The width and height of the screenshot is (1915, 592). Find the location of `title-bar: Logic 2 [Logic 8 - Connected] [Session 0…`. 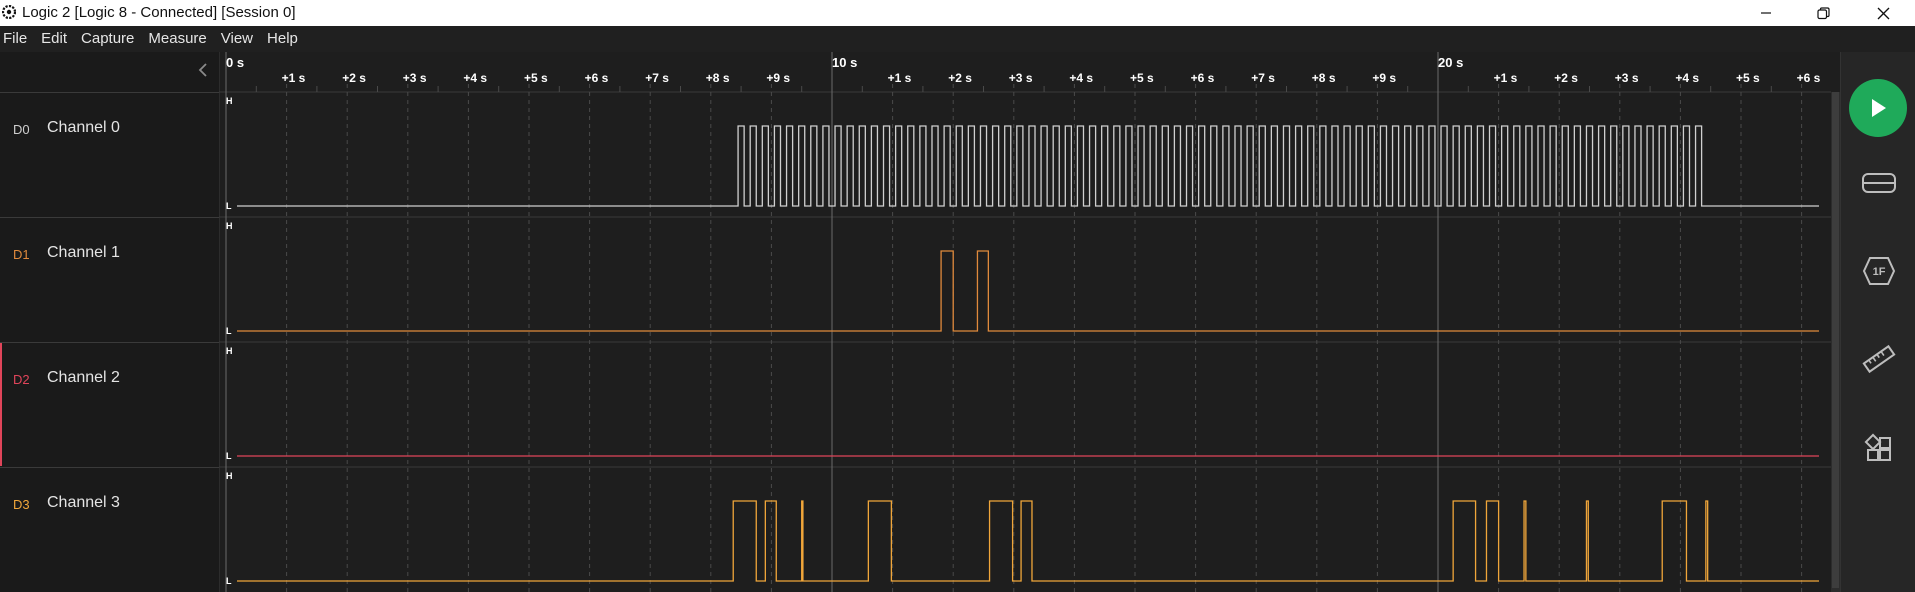

title-bar: Logic 2 [Logic 8 - Connected] [Session 0… is located at coordinates (957, 13).